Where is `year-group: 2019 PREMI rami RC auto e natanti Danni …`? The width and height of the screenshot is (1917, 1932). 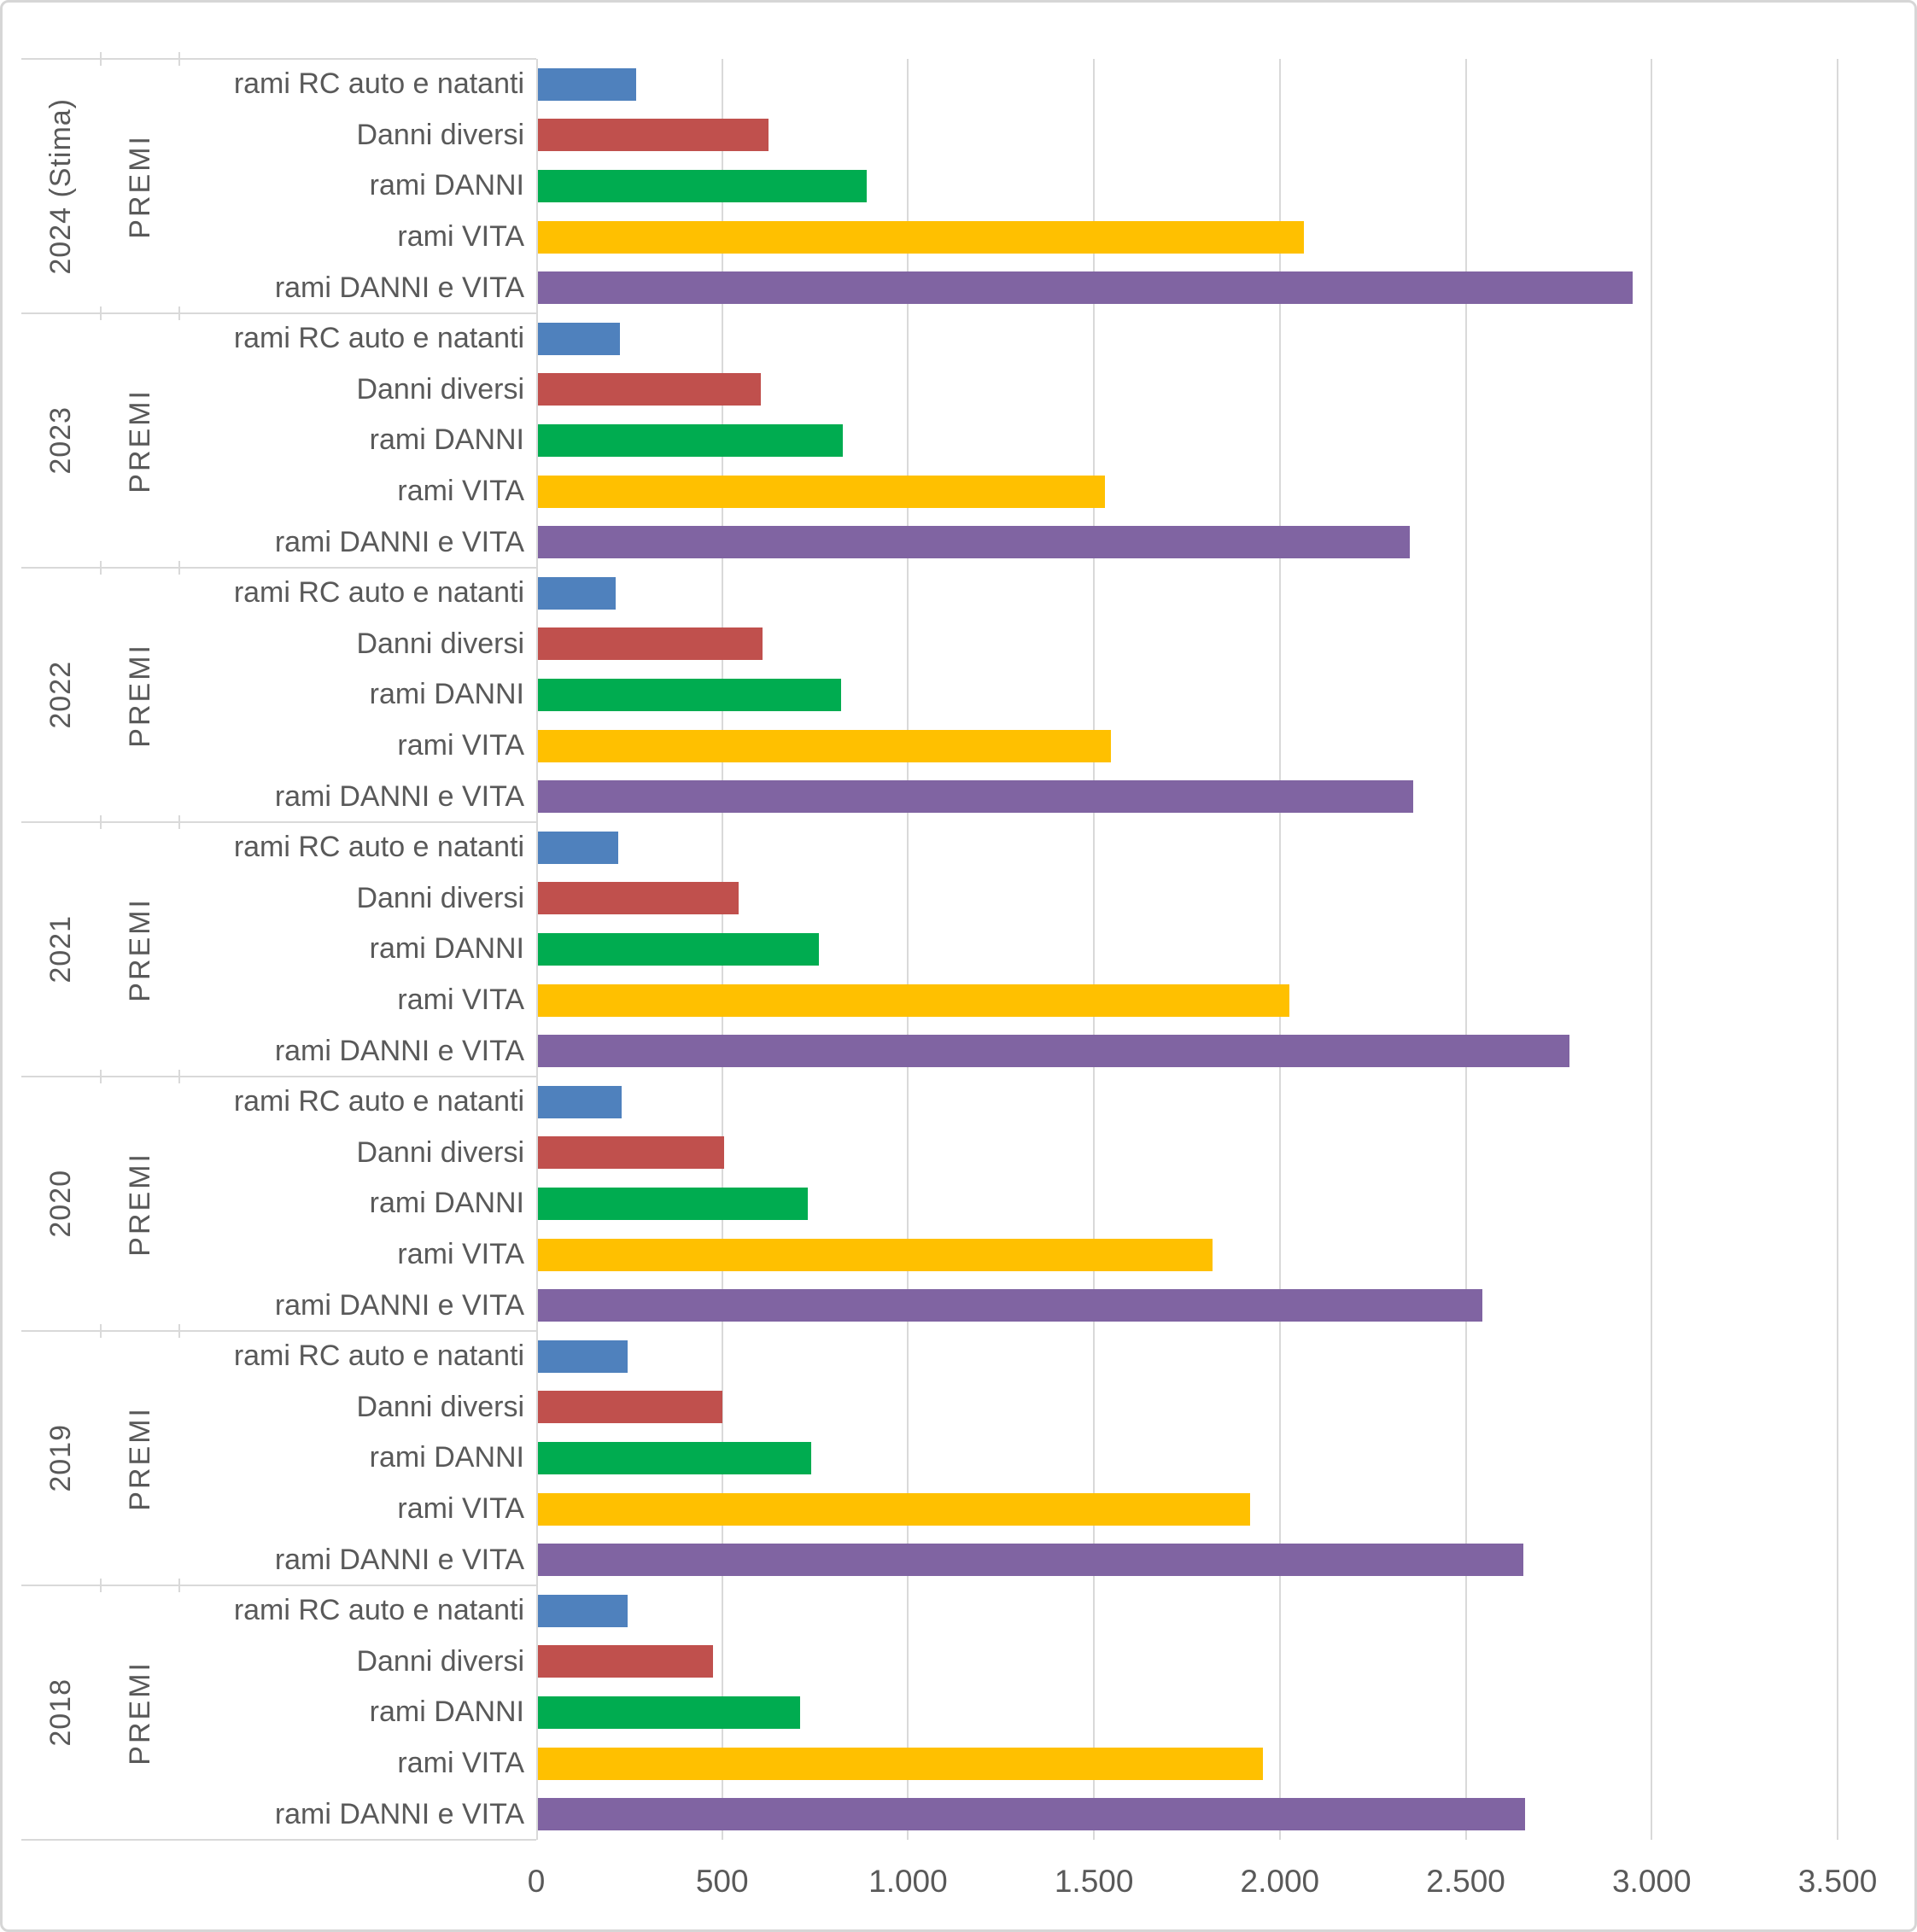 year-group: 2019 PREMI rami RC auto e natanti Danni … is located at coordinates (961, 1455).